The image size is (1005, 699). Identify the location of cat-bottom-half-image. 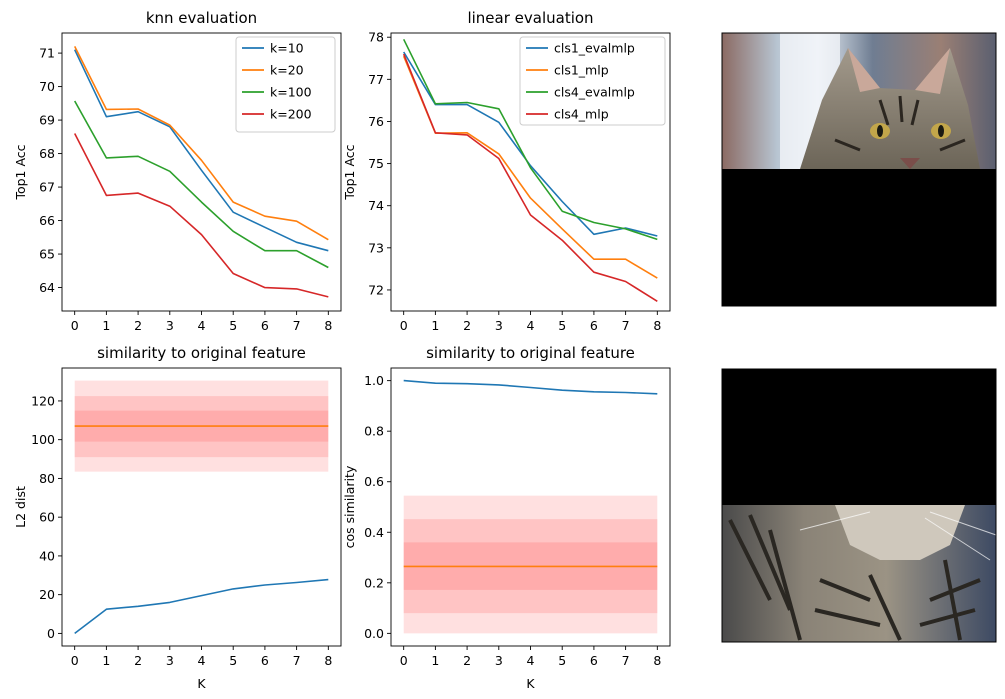
(859, 505).